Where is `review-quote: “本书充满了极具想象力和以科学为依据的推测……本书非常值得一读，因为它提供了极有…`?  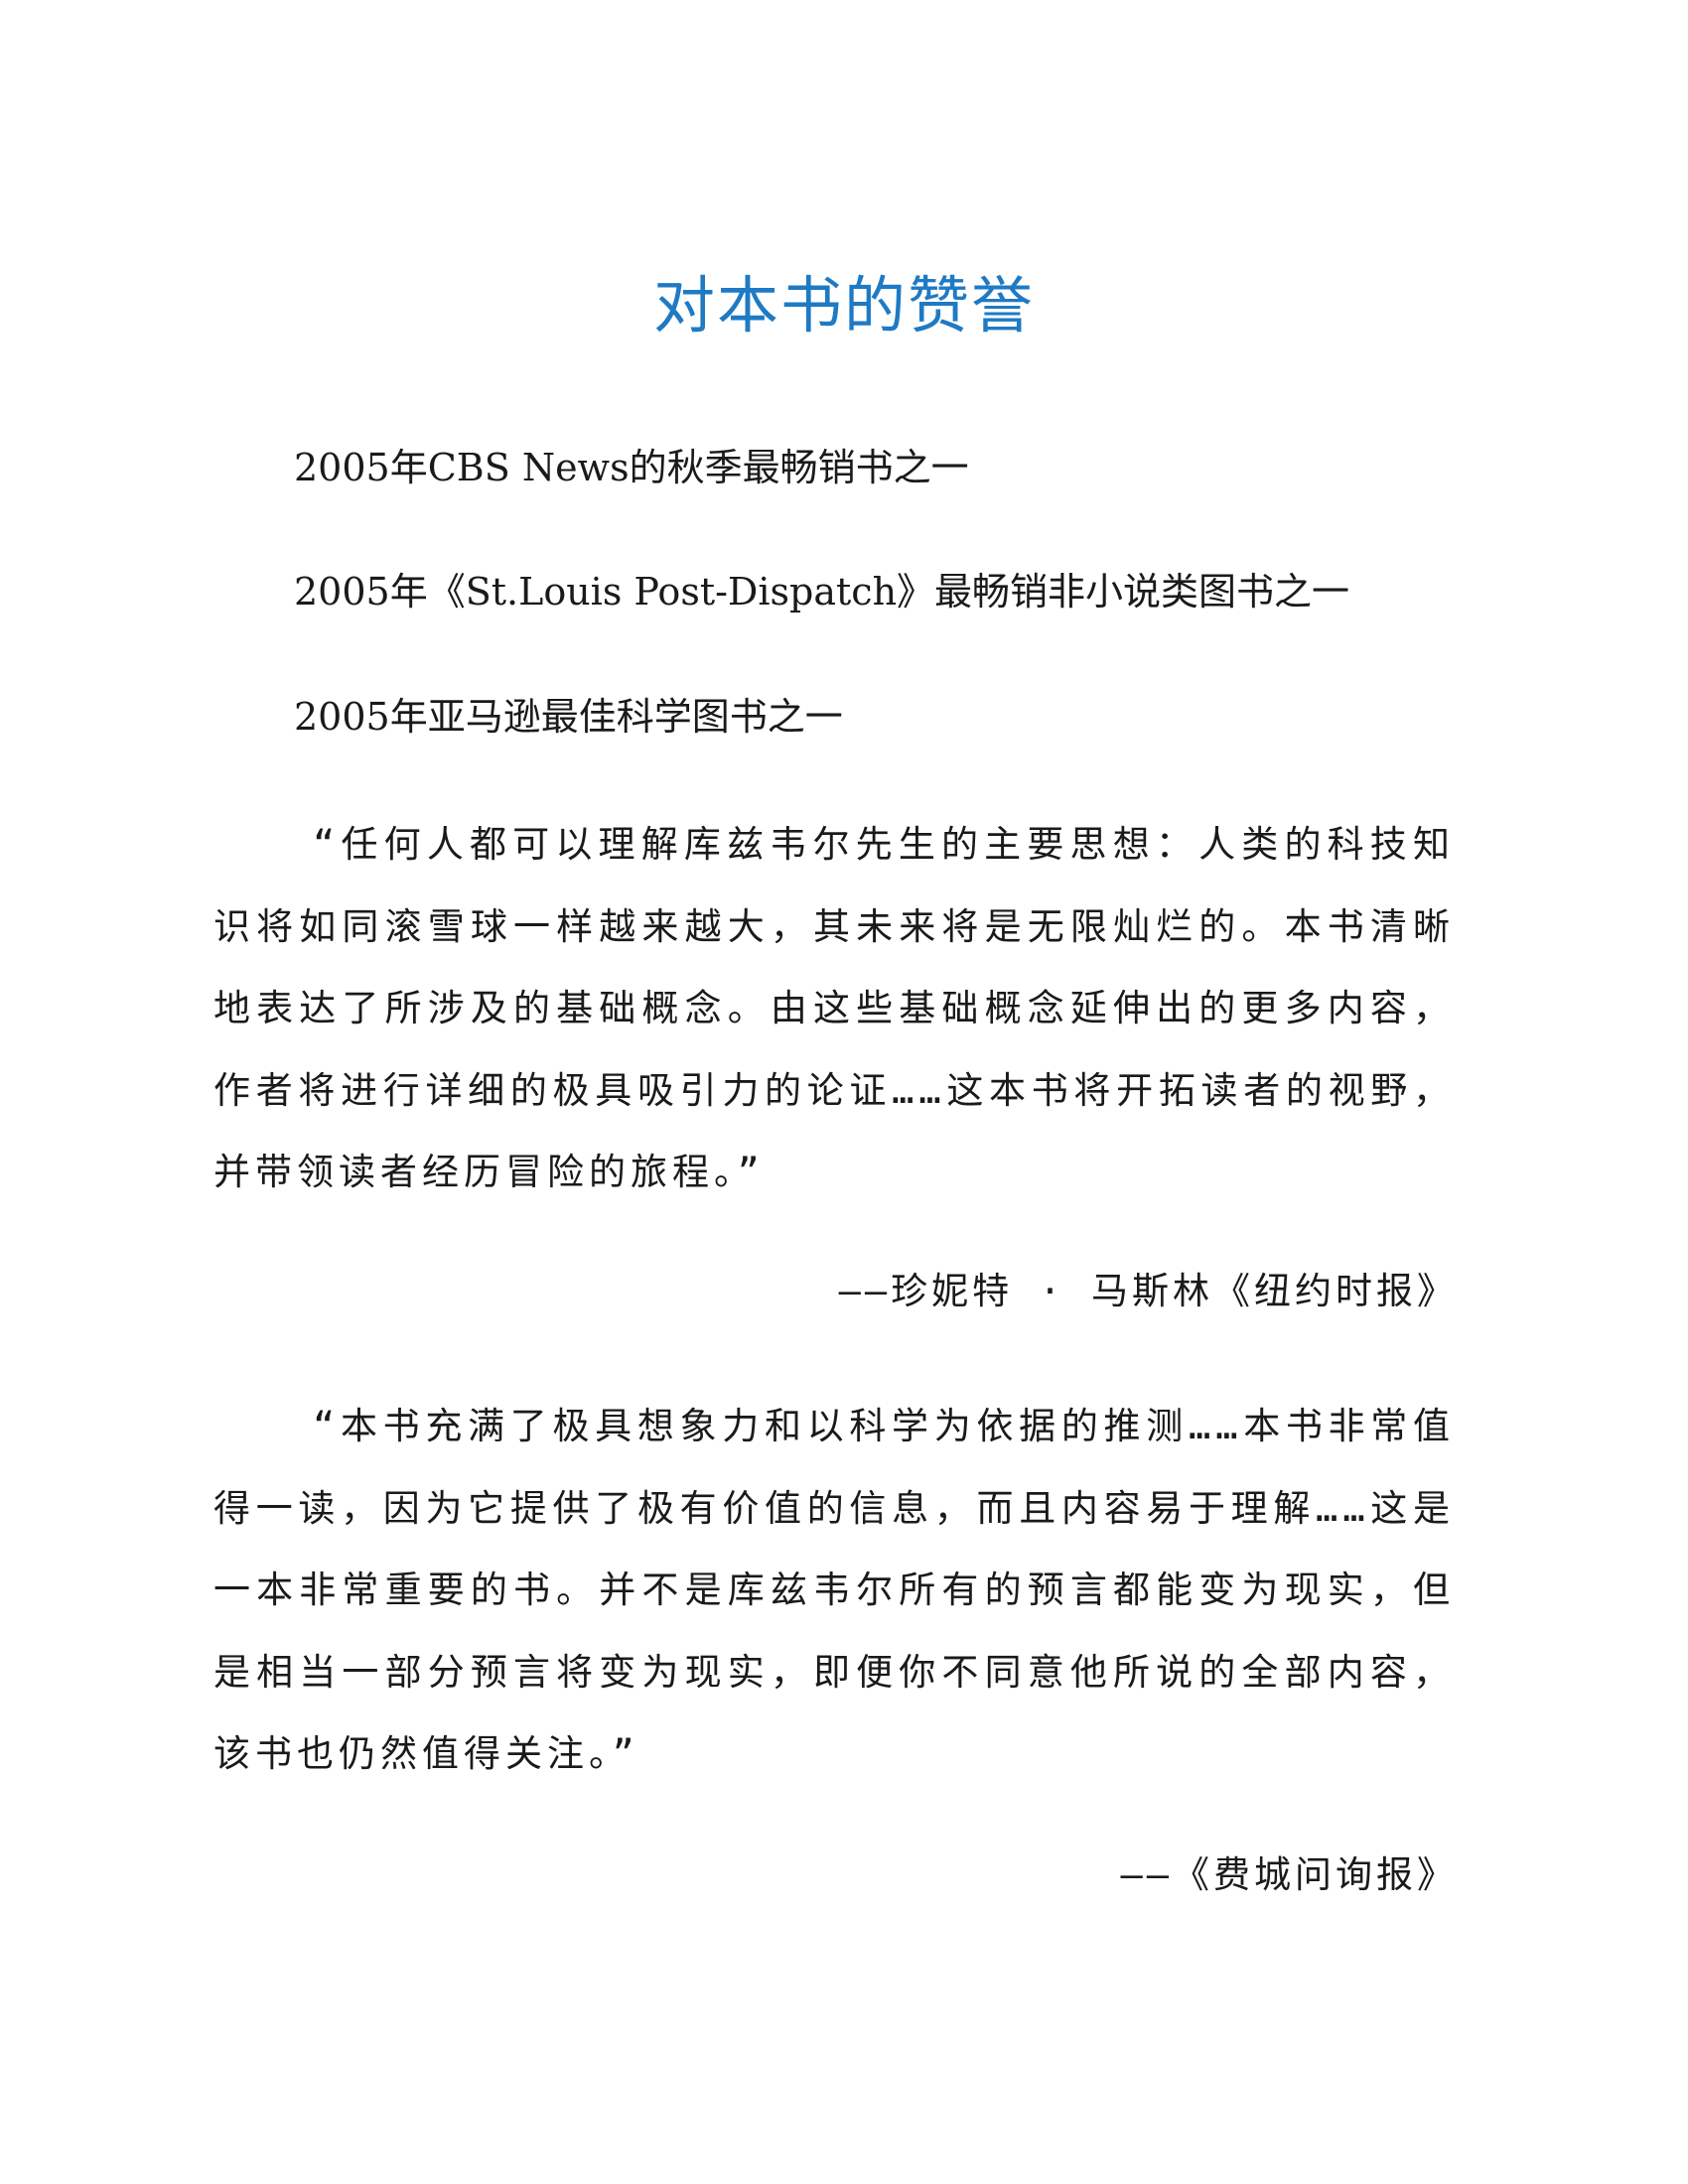 review-quote: “本书充满了极具想象力和以科学为依据的推测……本书非常值得一读，因为它提供了极有… is located at coordinates (834, 1590).